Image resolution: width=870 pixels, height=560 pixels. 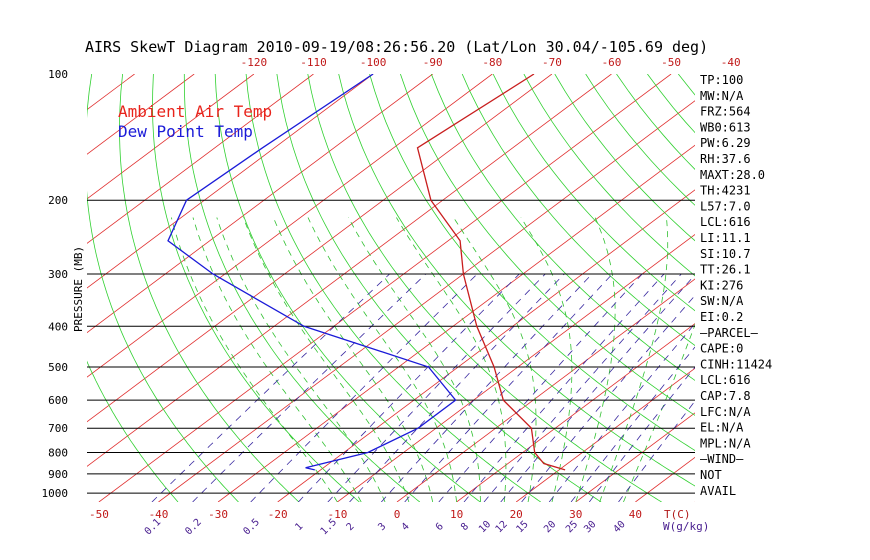 What do you see at coordinates (185, 131) in the screenshot?
I see `legend-dew-point-temp: Dew Point Temp` at bounding box center [185, 131].